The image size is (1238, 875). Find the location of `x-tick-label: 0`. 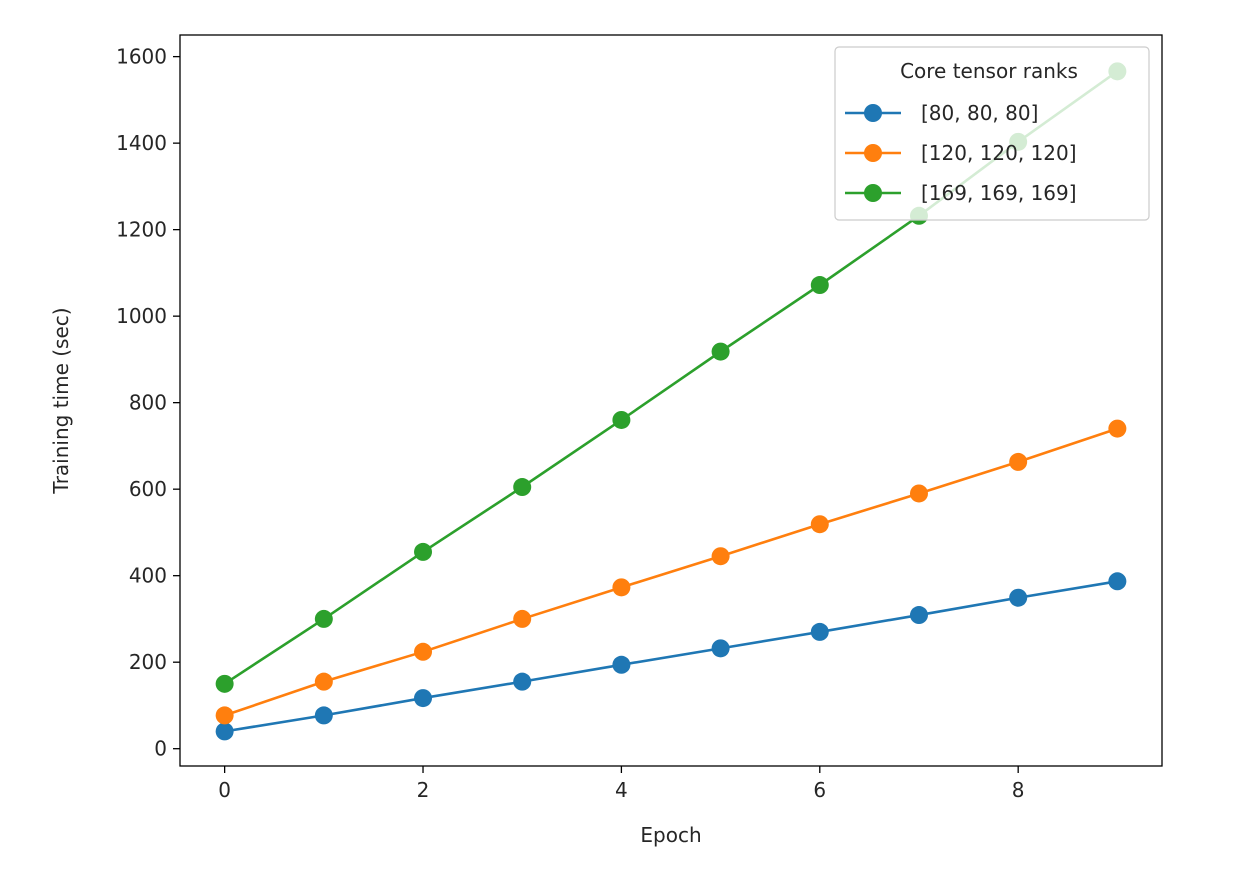

x-tick-label: 0 is located at coordinates (224, 790).